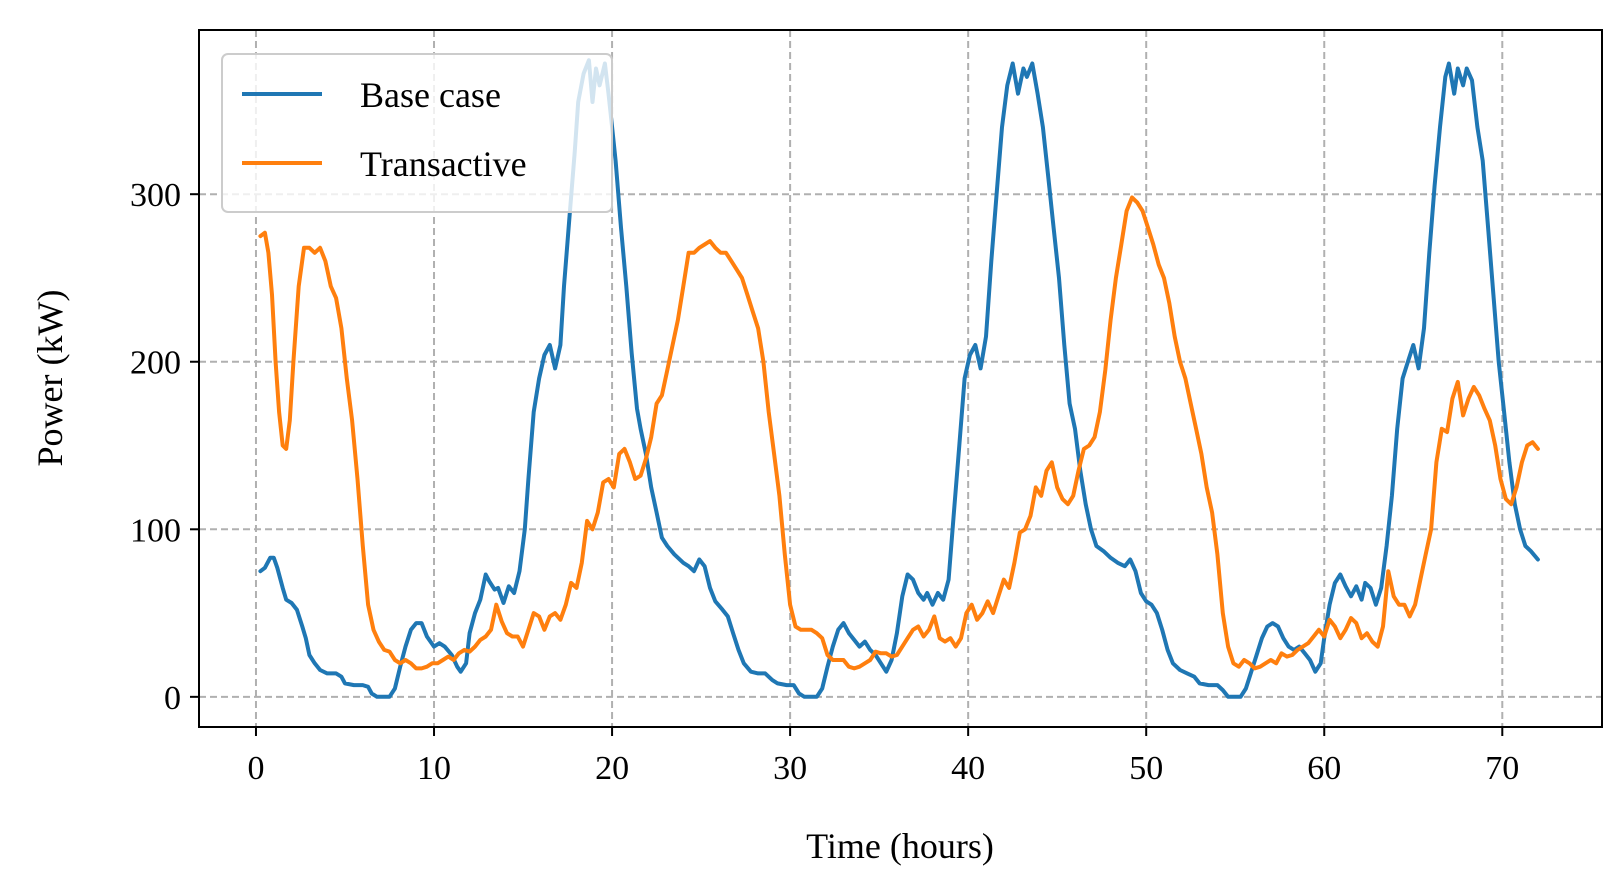  I want to click on x-tick-label: 40, so click(968, 768).